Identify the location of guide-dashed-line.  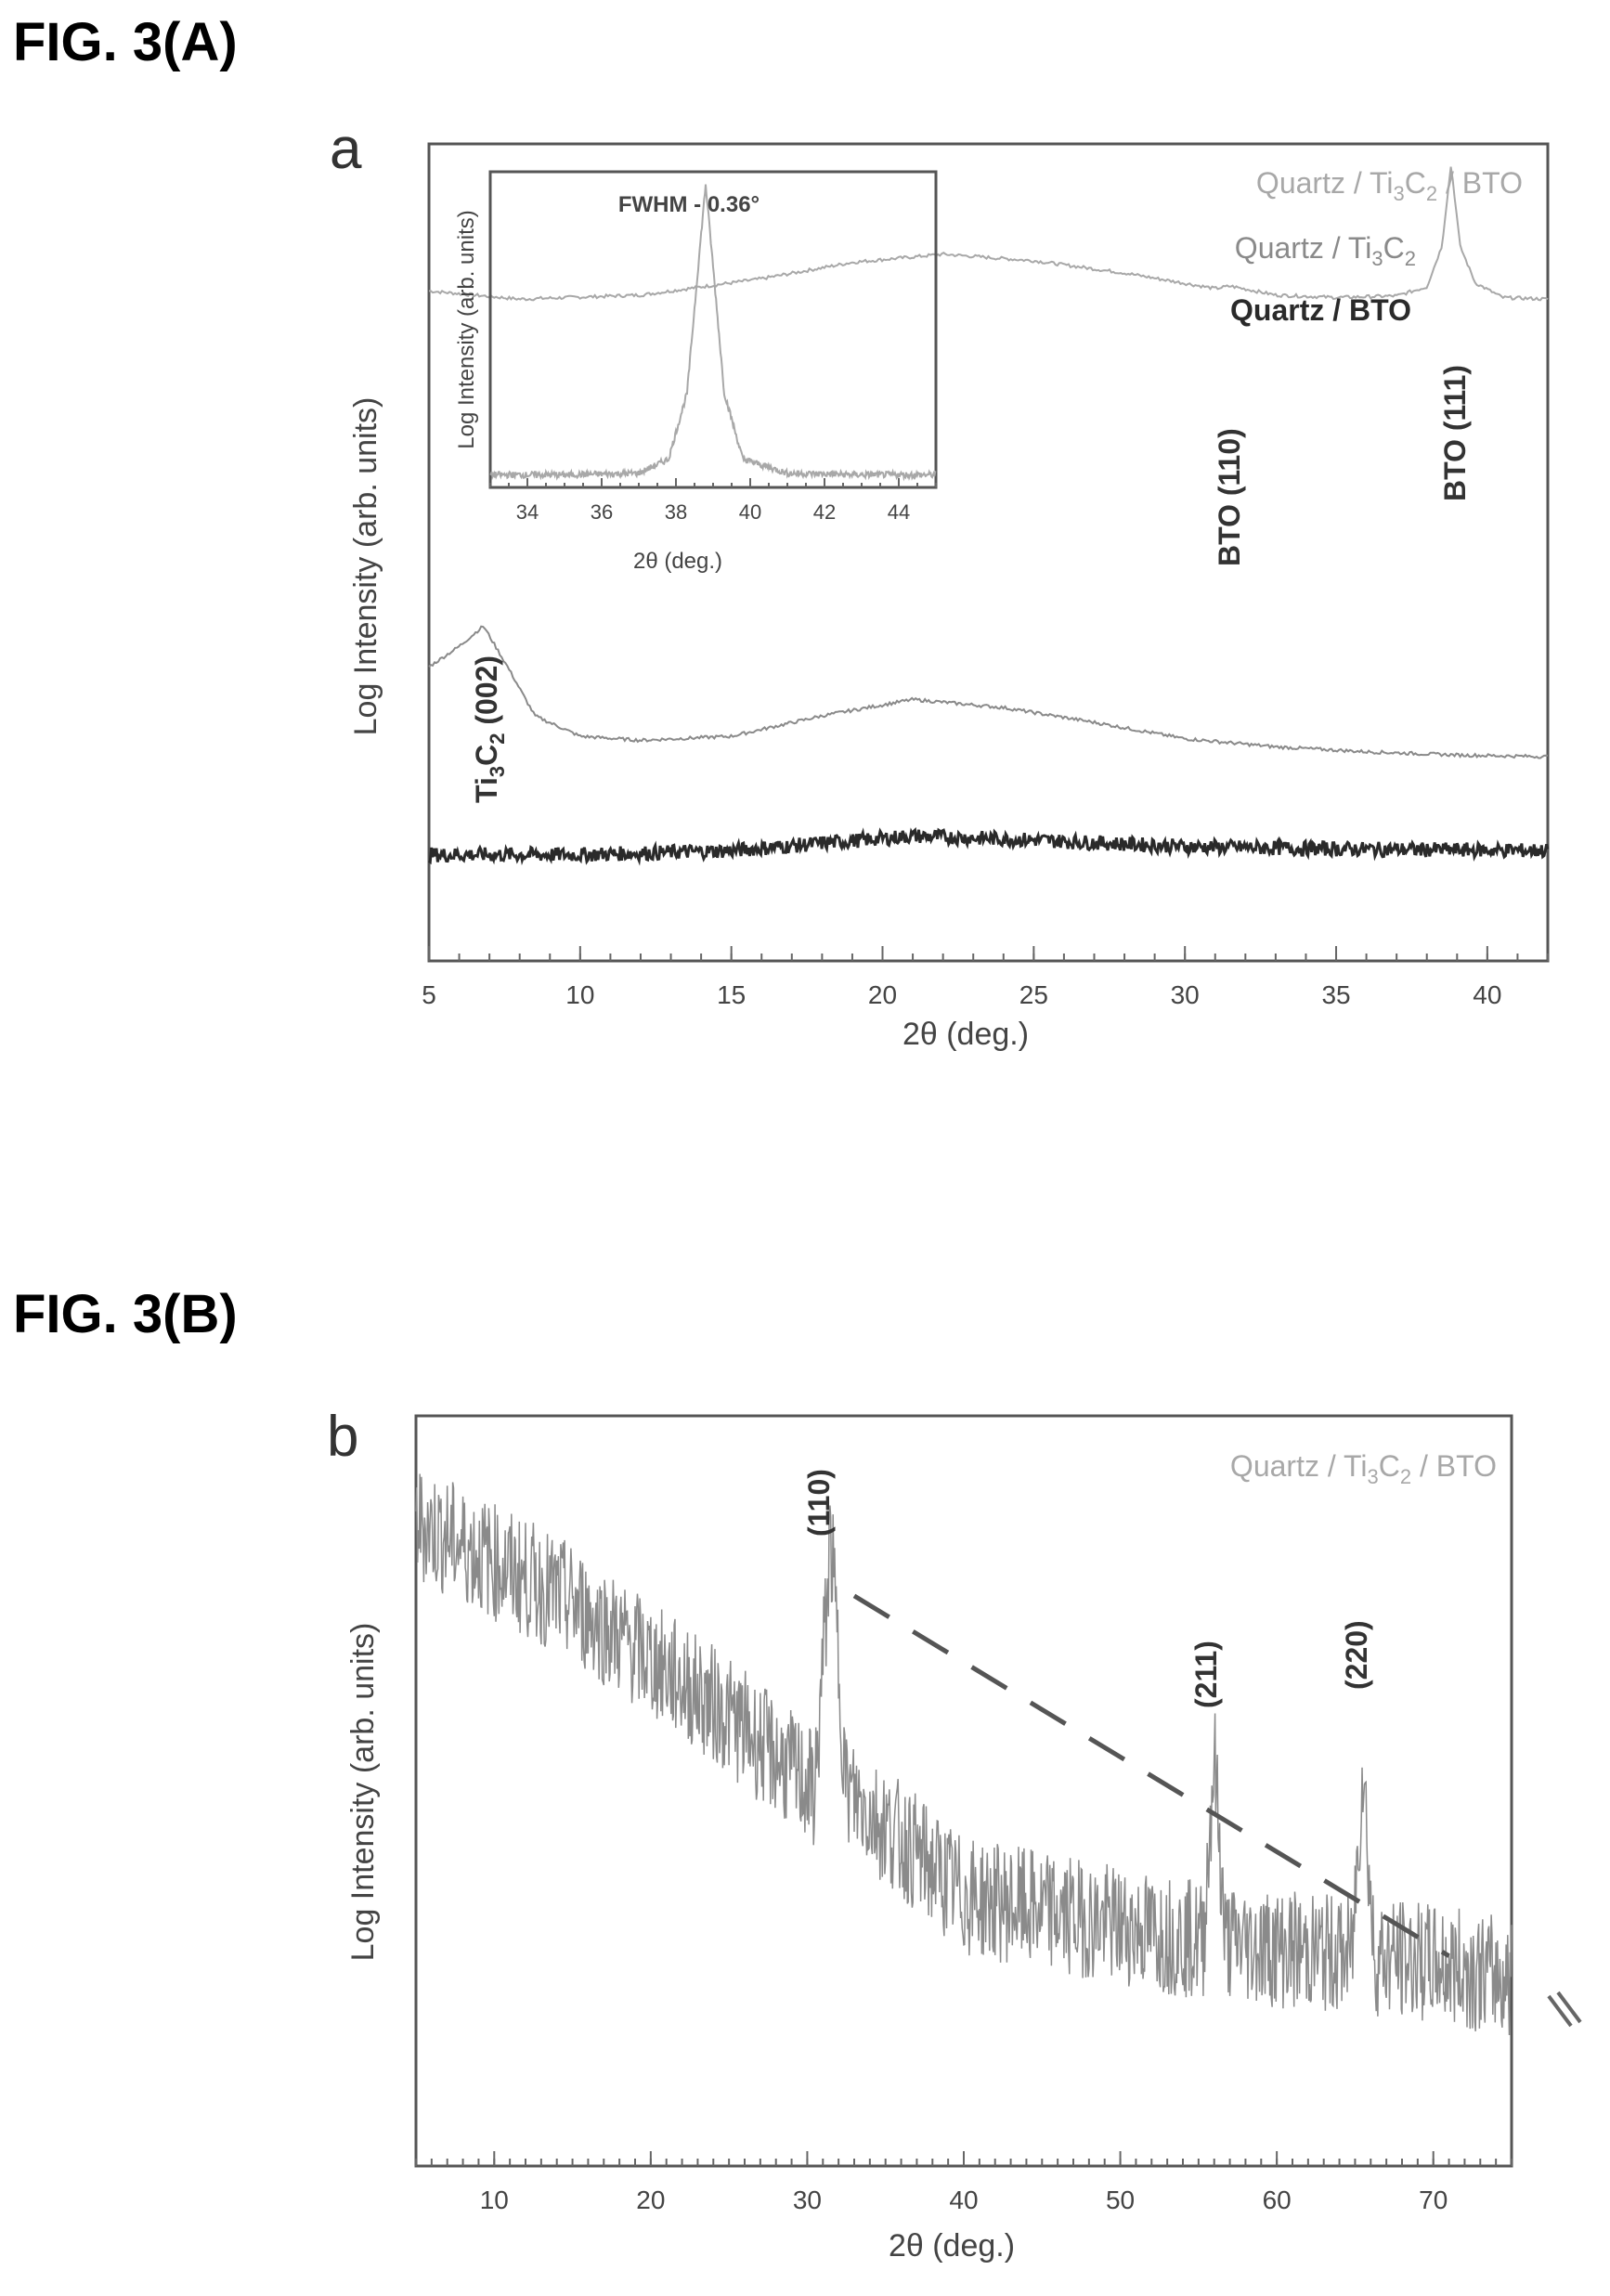
(1151, 1775).